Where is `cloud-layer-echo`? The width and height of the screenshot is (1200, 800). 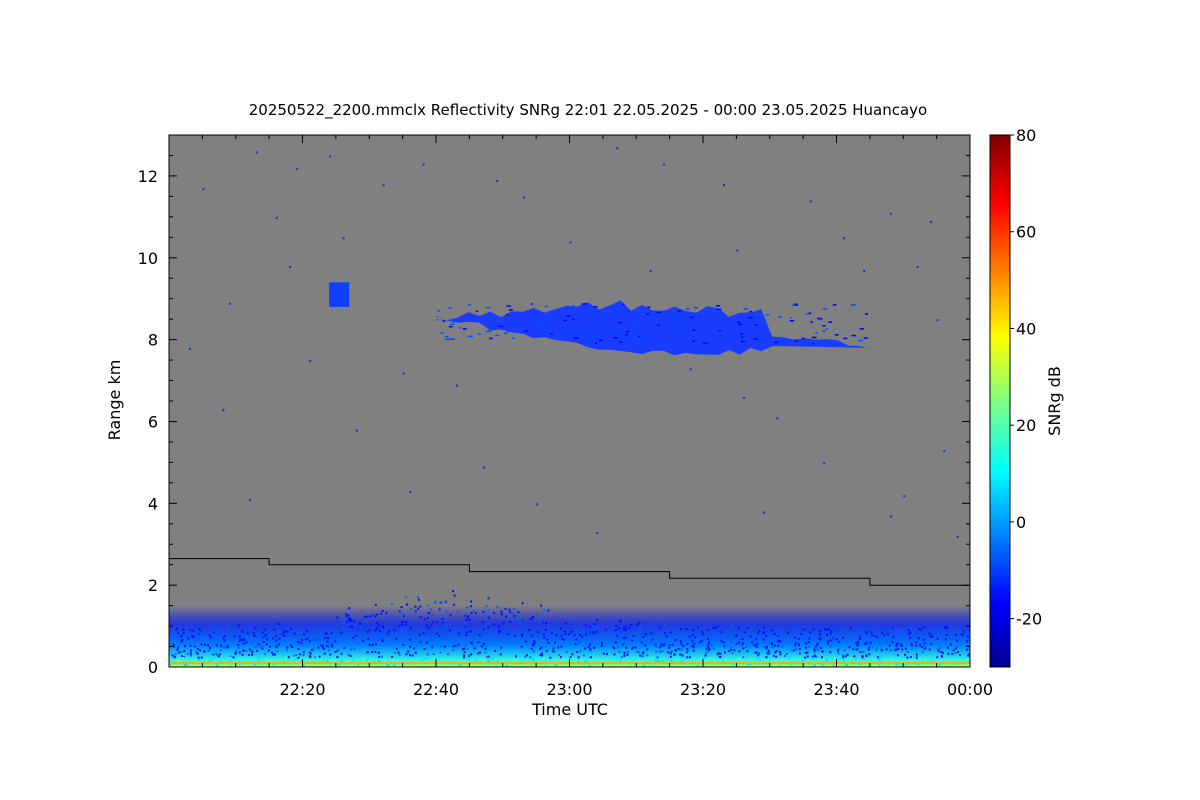
cloud-layer-echo is located at coordinates (653, 328).